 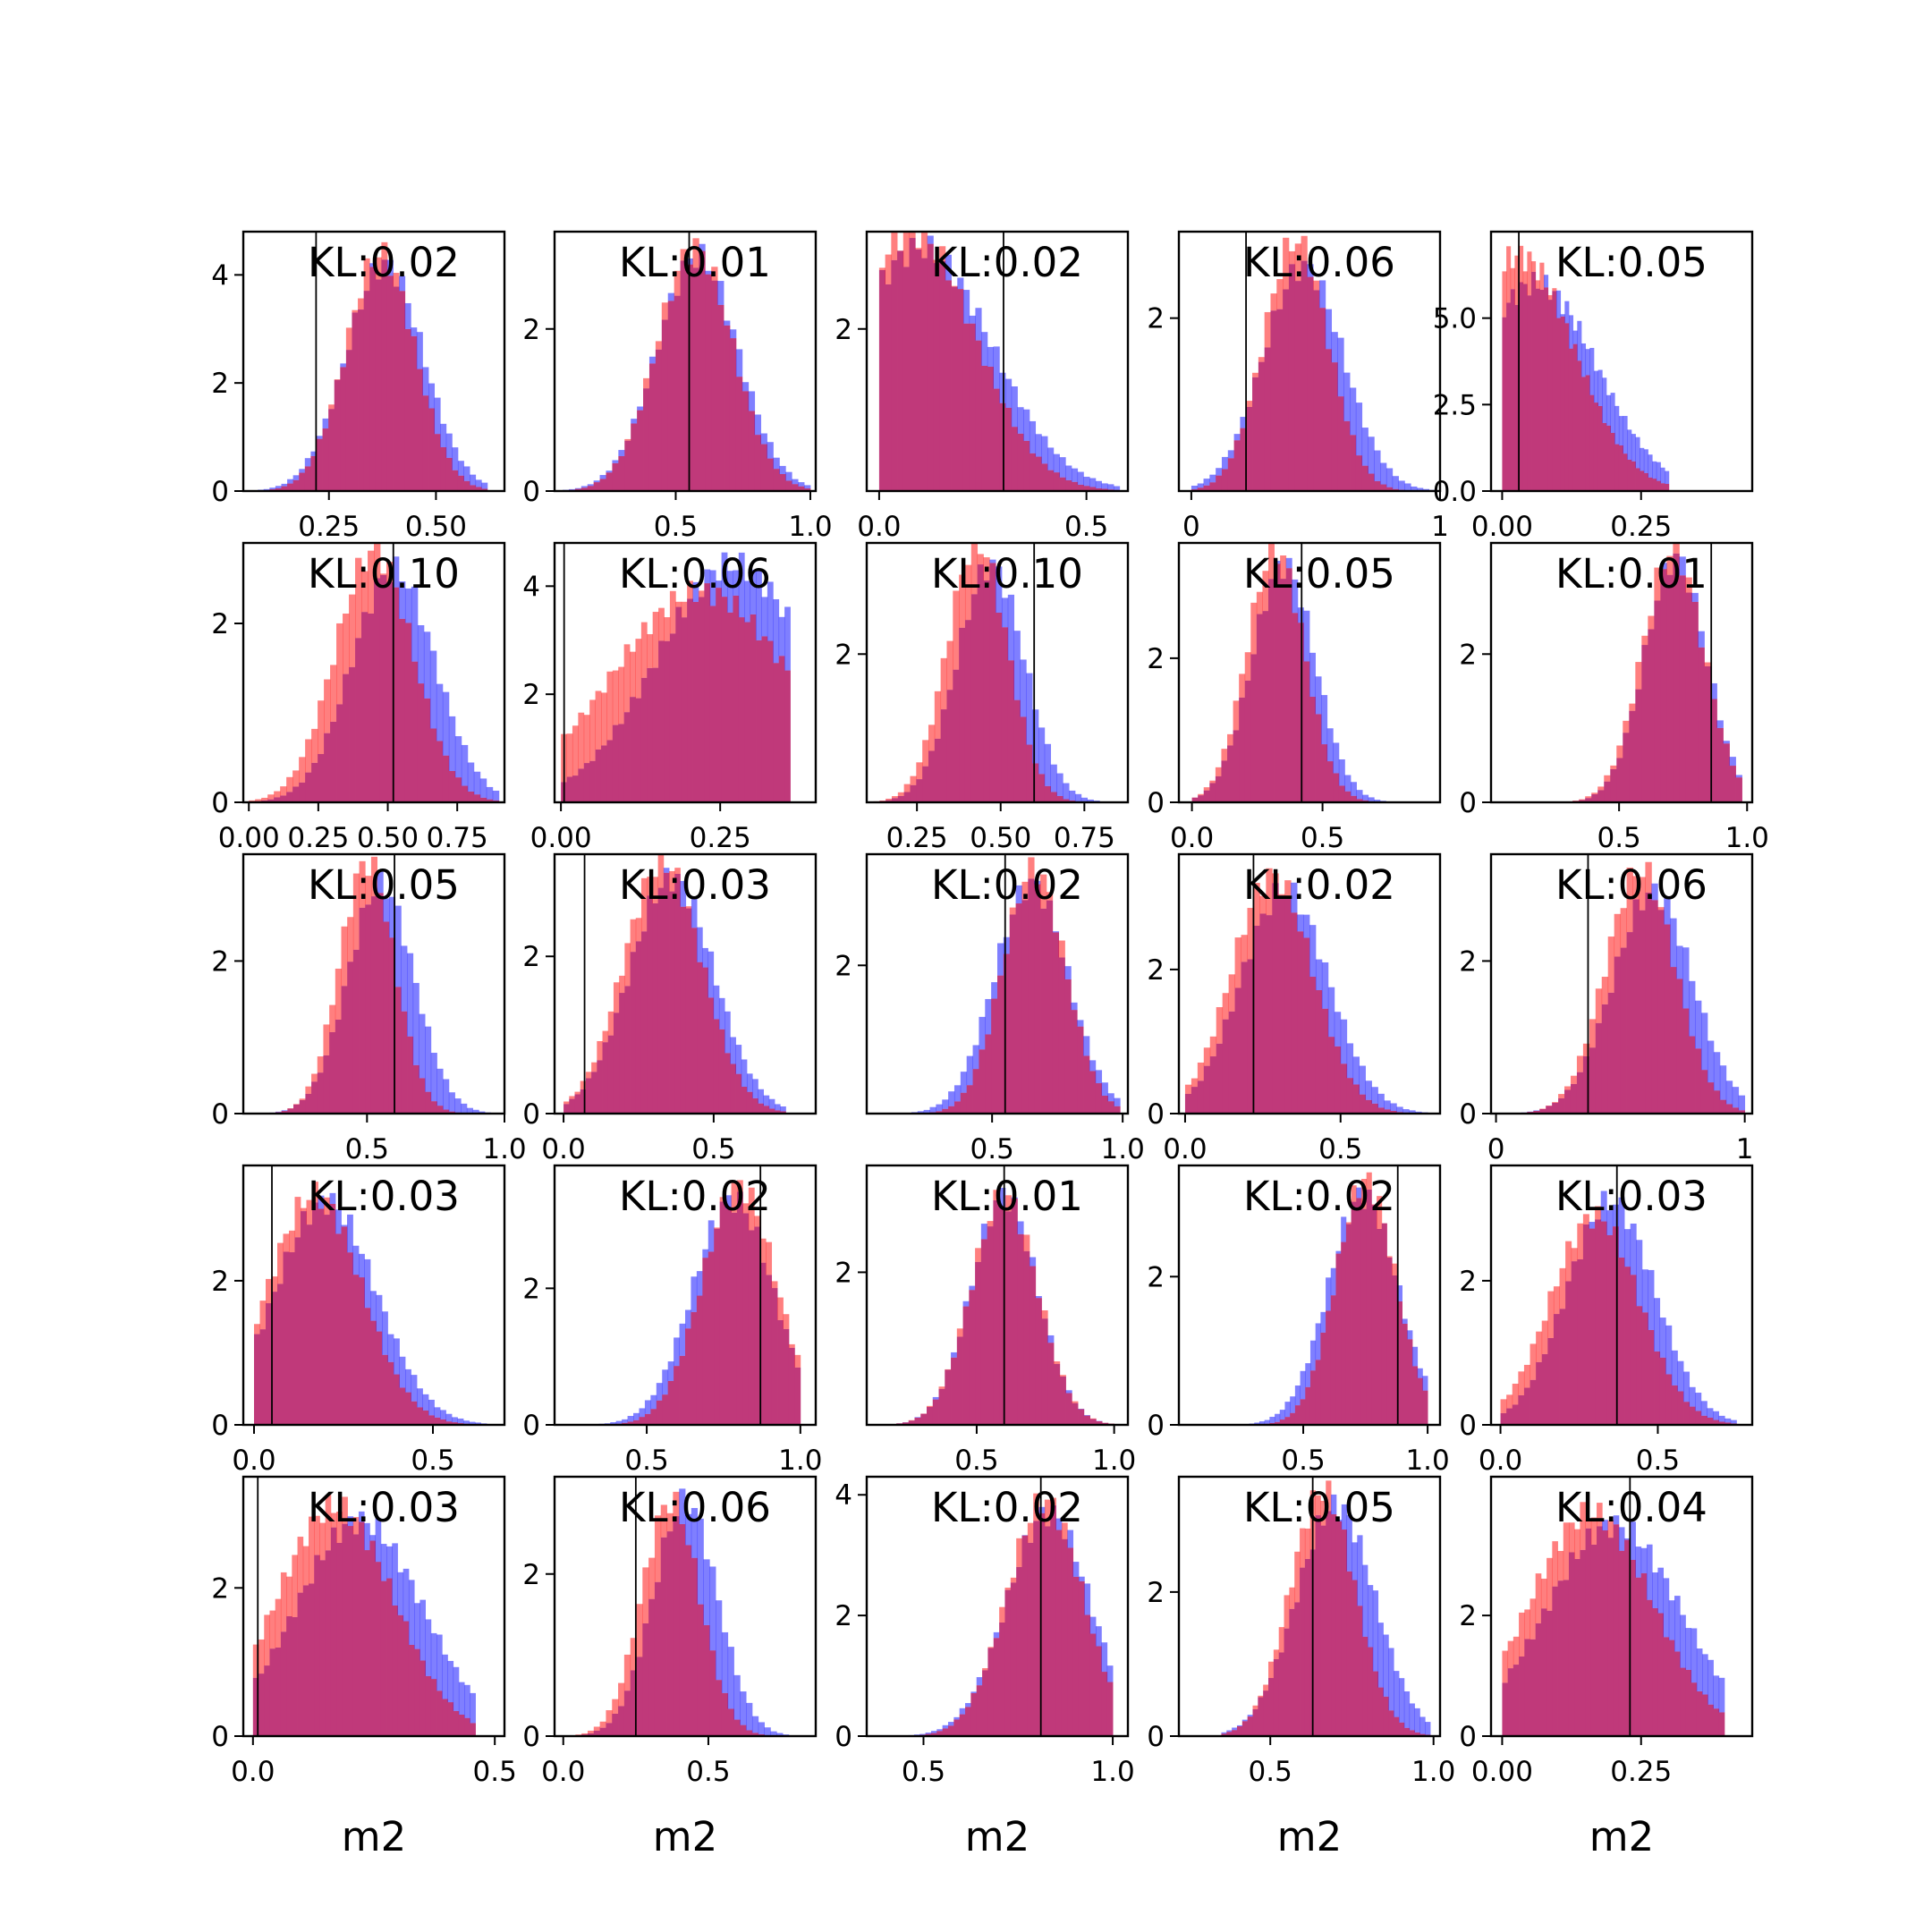 I want to click on x-tick-label: 1.0, so click(x=1114, y=1461).